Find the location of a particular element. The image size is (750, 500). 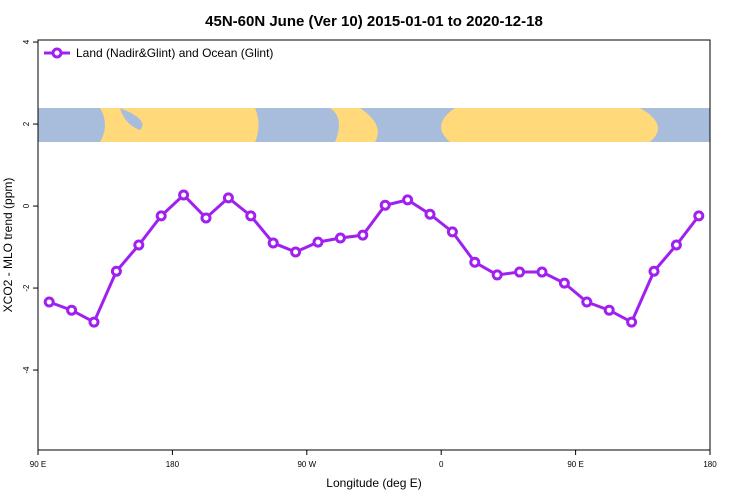

y-tick-label: 2 is located at coordinates (26, 123).